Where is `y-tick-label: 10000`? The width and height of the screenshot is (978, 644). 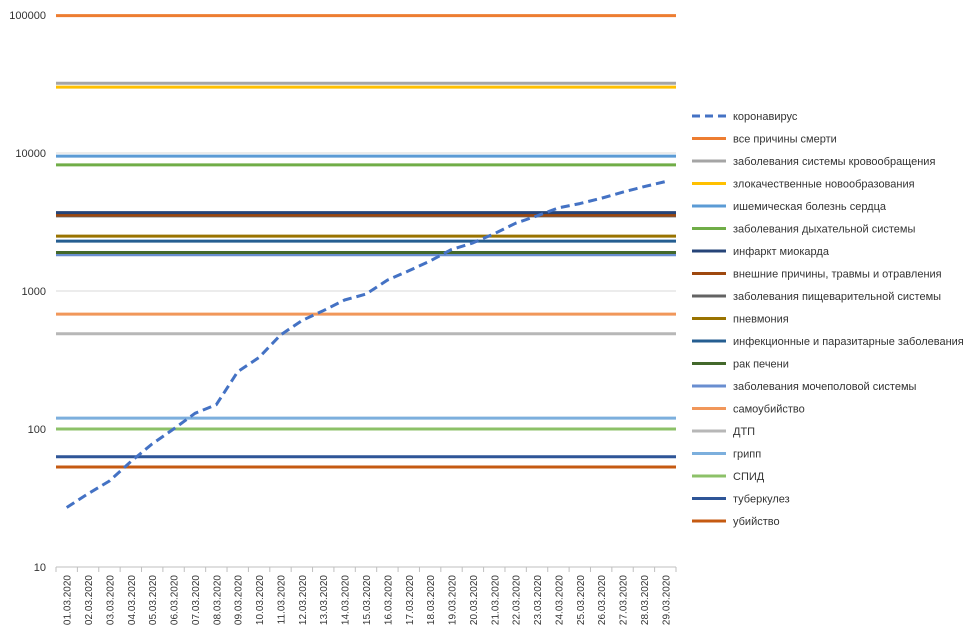 y-tick-label: 10000 is located at coordinates (30, 154).